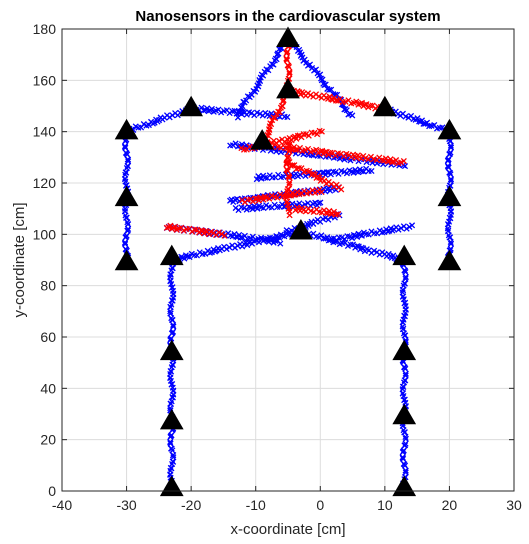 The width and height of the screenshot is (529, 544). Describe the element at coordinates (48, 388) in the screenshot. I see `y-tick-label: 40` at that location.